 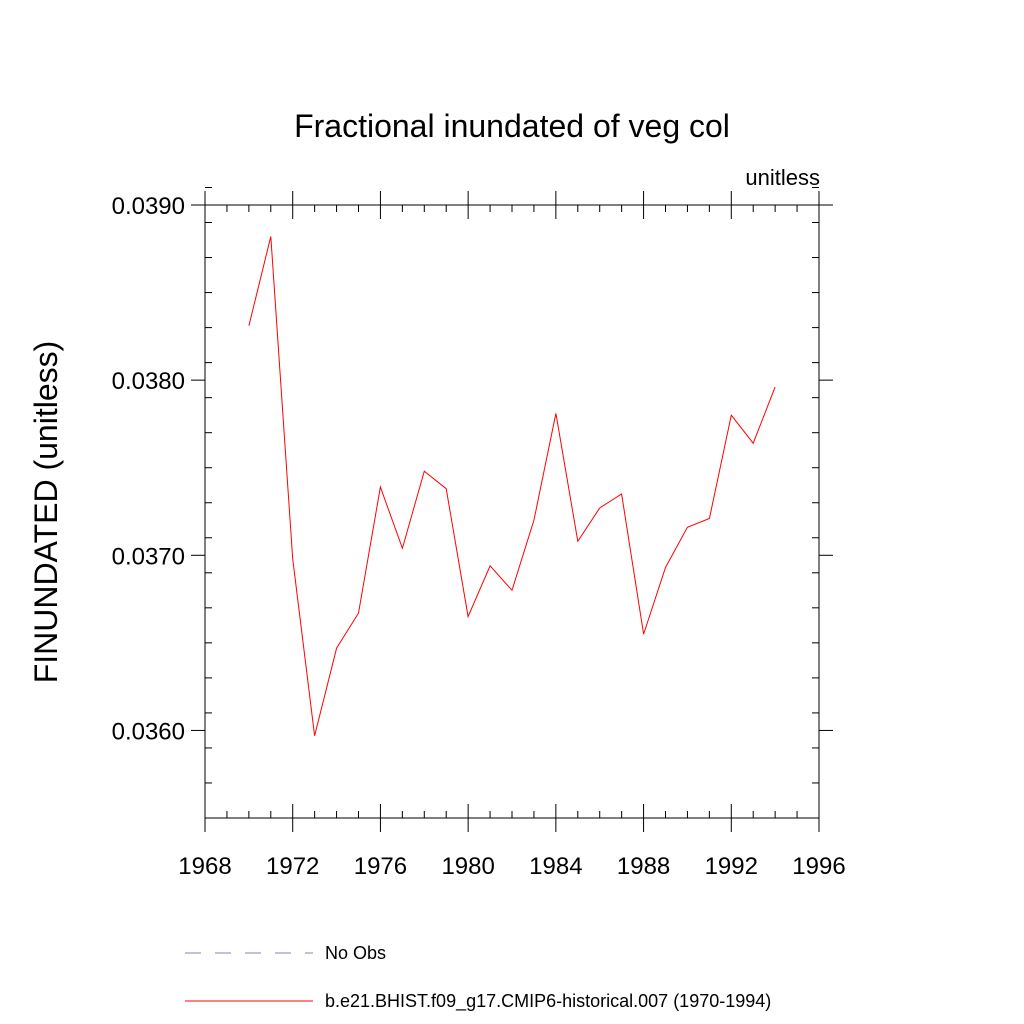 I want to click on x-tick-label: 1976, so click(x=380, y=866).